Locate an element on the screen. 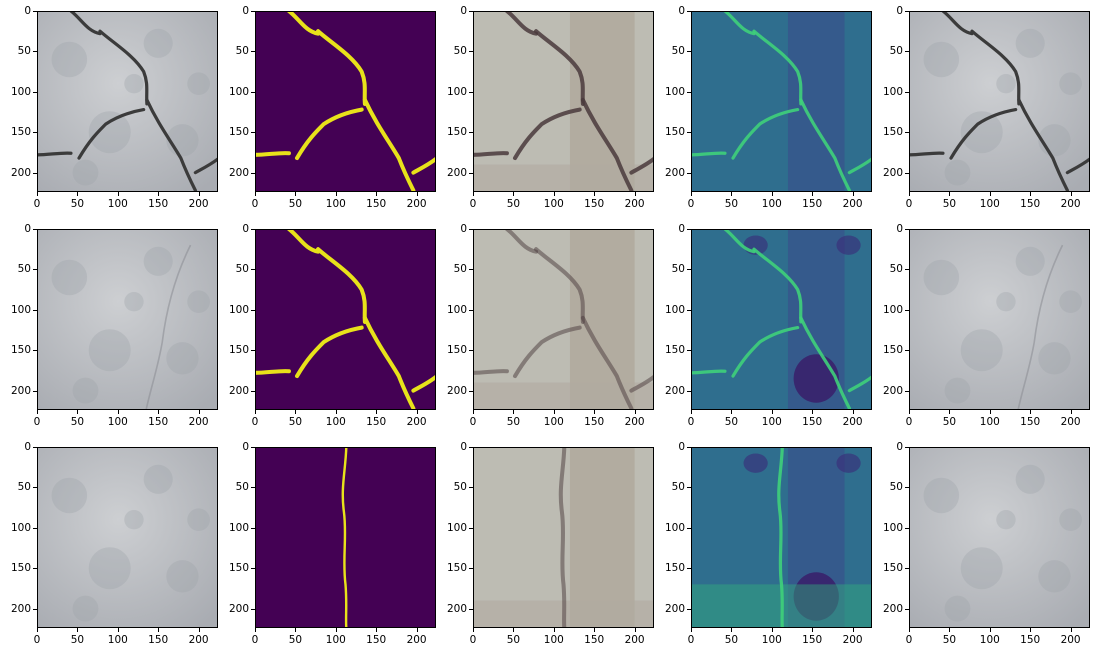 This screenshot has height=653, width=1098. panel-crack-heatmap-row2 is located at coordinates (781, 319).